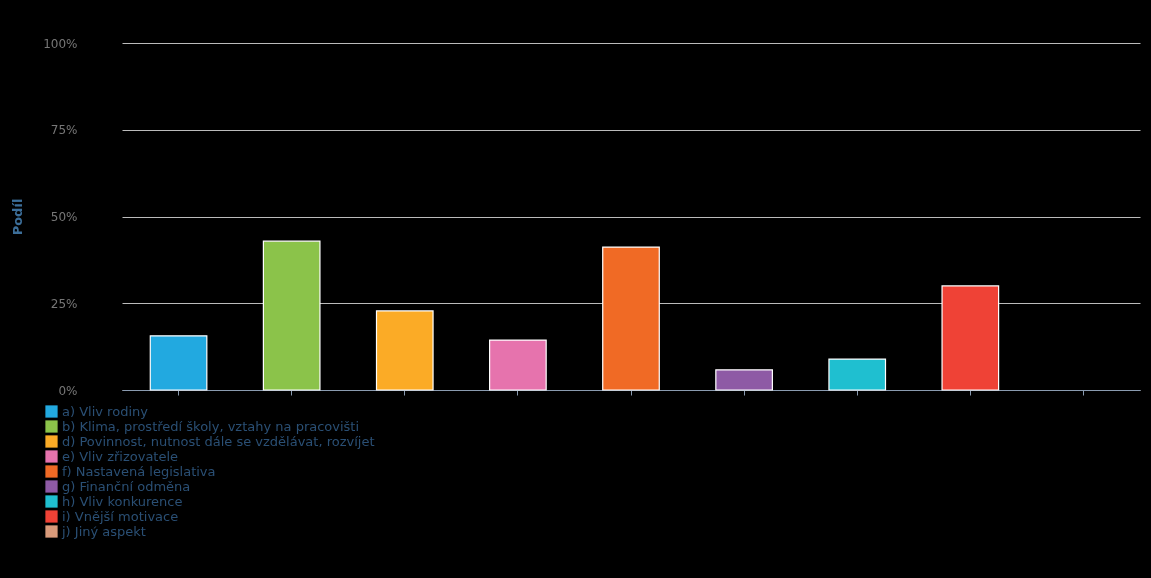 This screenshot has height=578, width=1151. I want to click on legend-label: e) Vliv zřizovatele, so click(120, 456).